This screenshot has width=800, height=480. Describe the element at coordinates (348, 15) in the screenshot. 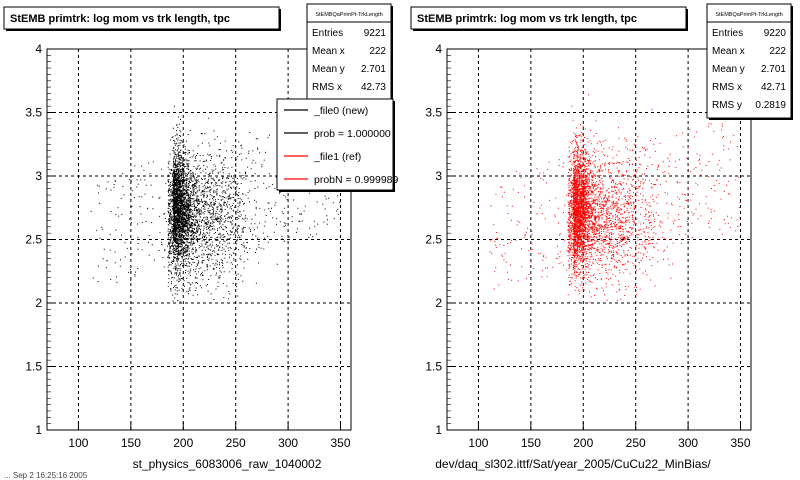

I see `stats-header-left: StEMBQaPrimPt-TrkLength` at that location.